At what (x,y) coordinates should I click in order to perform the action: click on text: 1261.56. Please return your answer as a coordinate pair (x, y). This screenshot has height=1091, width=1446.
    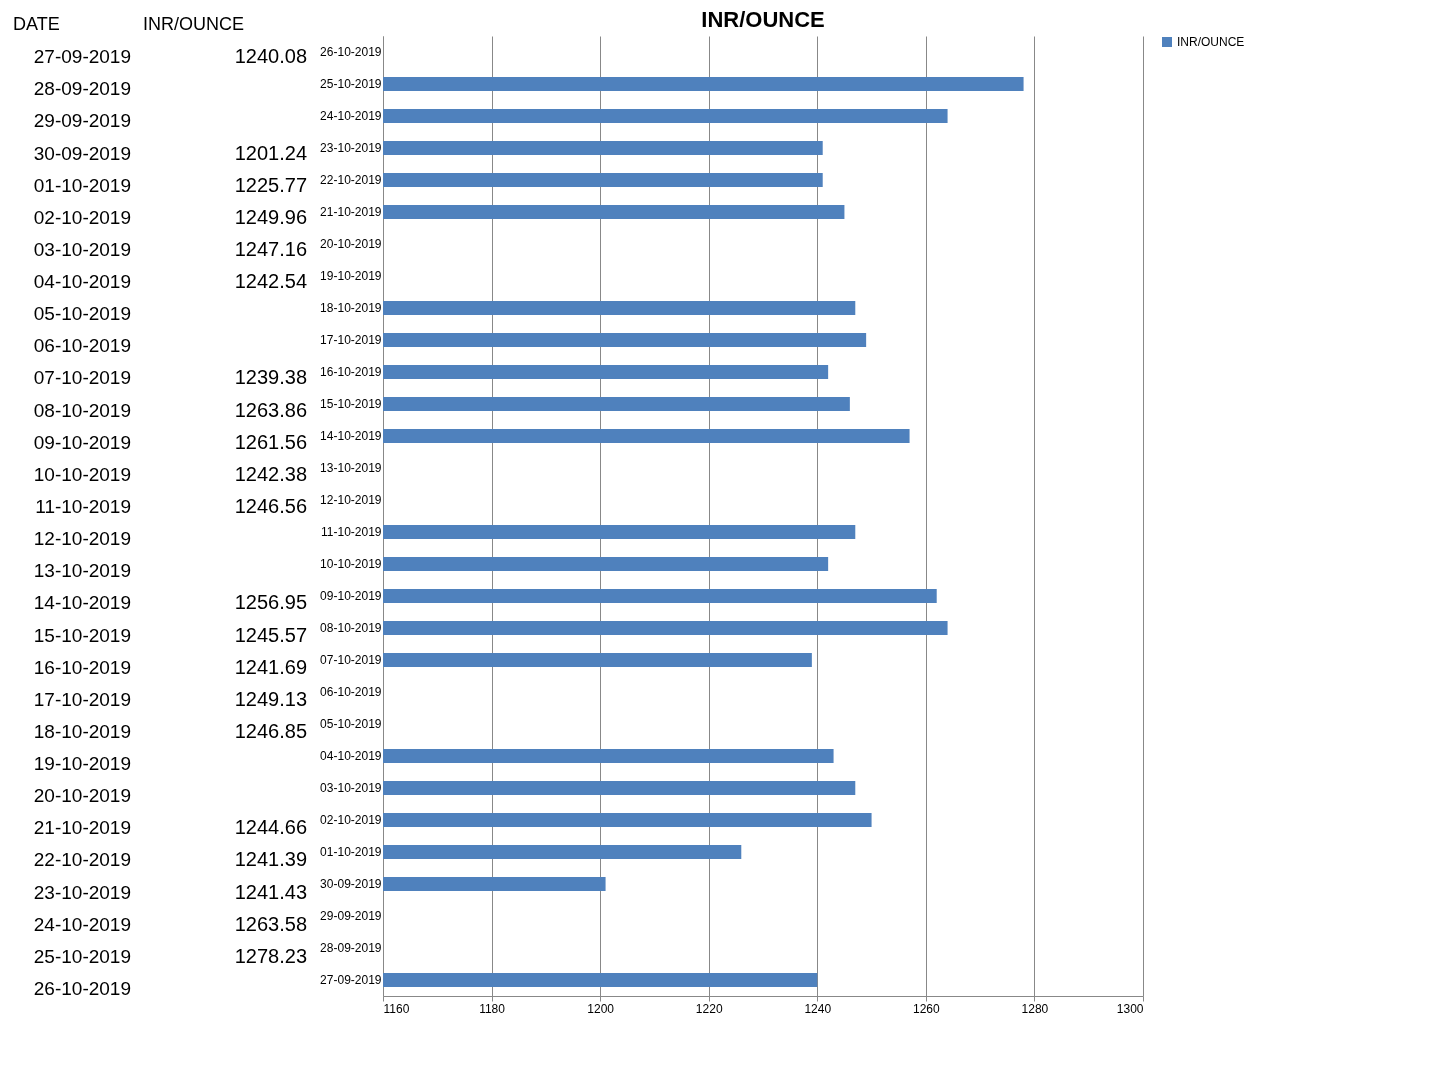
    Looking at the image, I should click on (270, 441).